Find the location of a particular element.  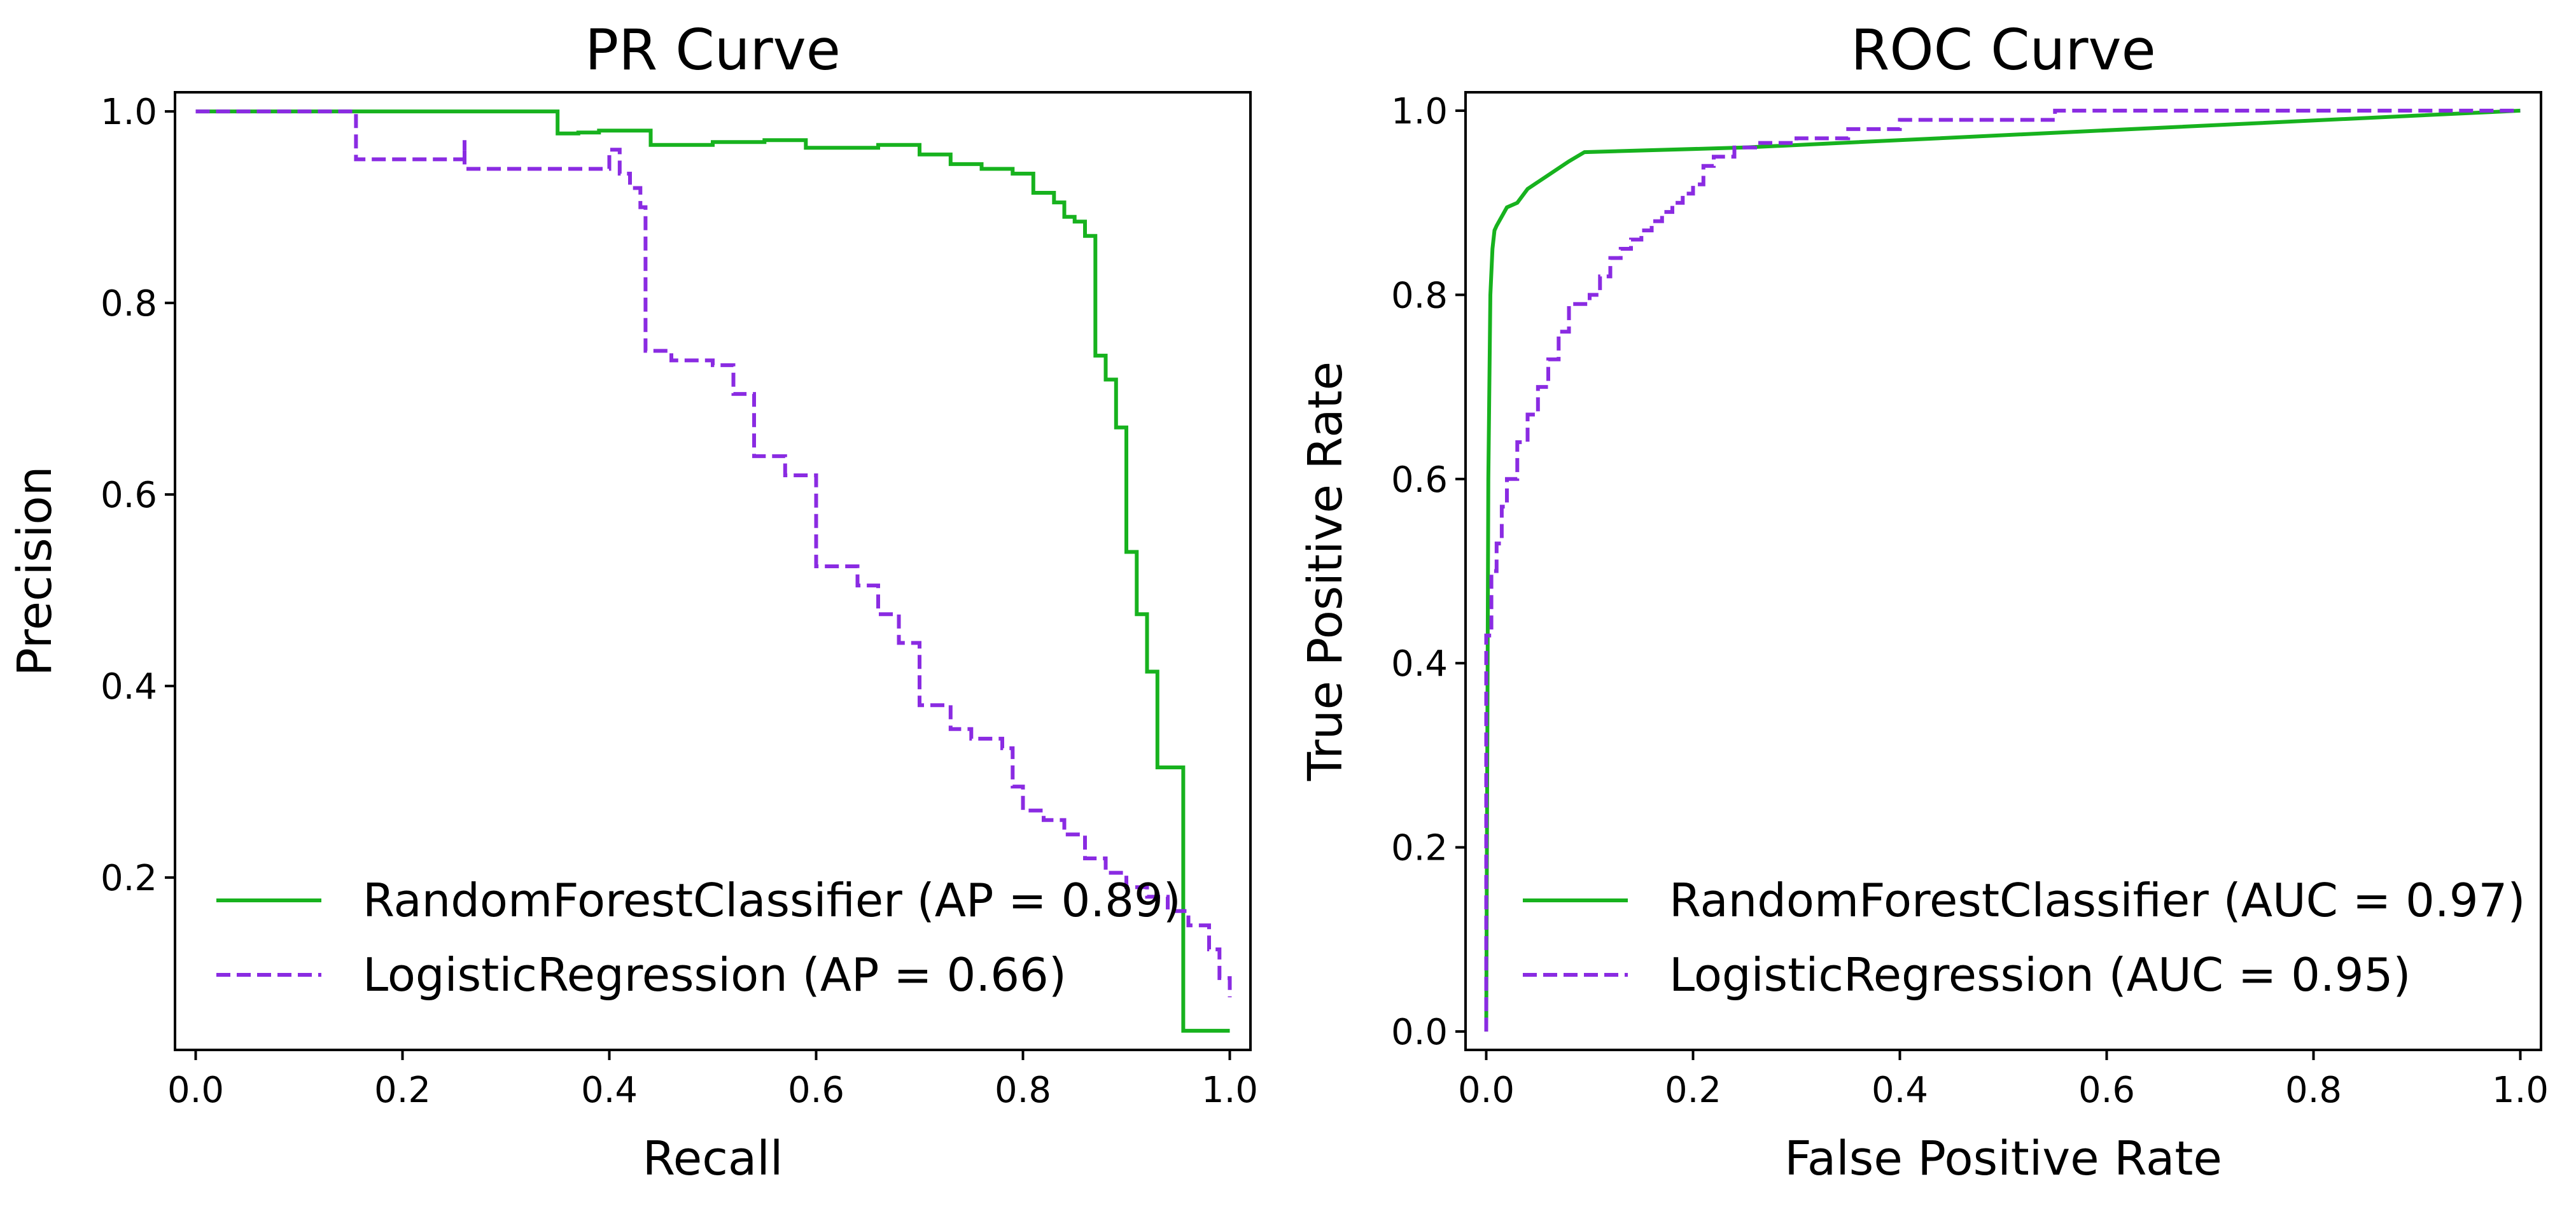

pr-x-tick-label: 0.4 is located at coordinates (609, 1090).